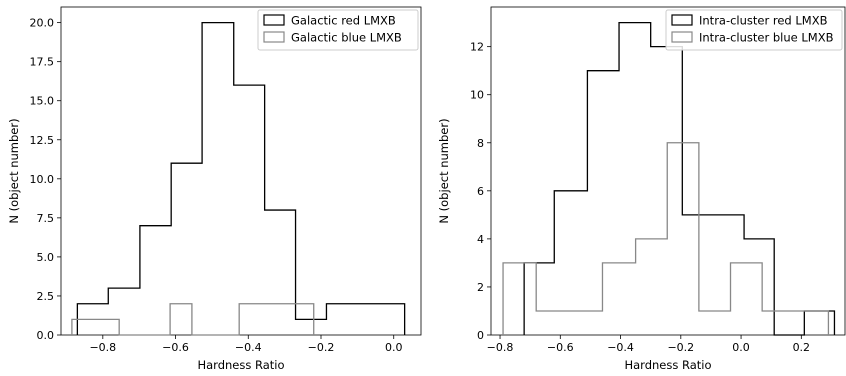 Image resolution: width=846 pixels, height=376 pixels. Describe the element at coordinates (480, 287) in the screenshot. I see `y-tick-label: 2` at that location.